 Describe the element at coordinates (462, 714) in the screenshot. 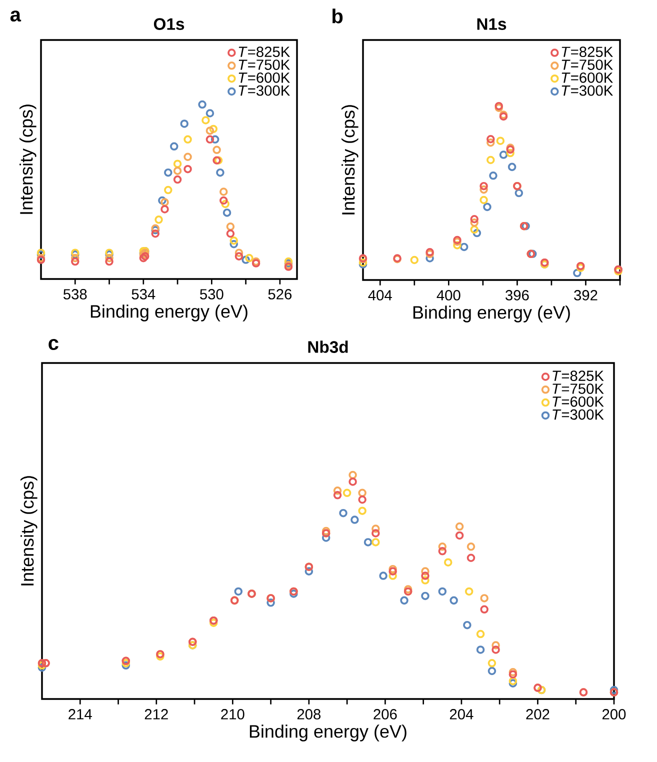

I see `x-tick-label: 204` at that location.